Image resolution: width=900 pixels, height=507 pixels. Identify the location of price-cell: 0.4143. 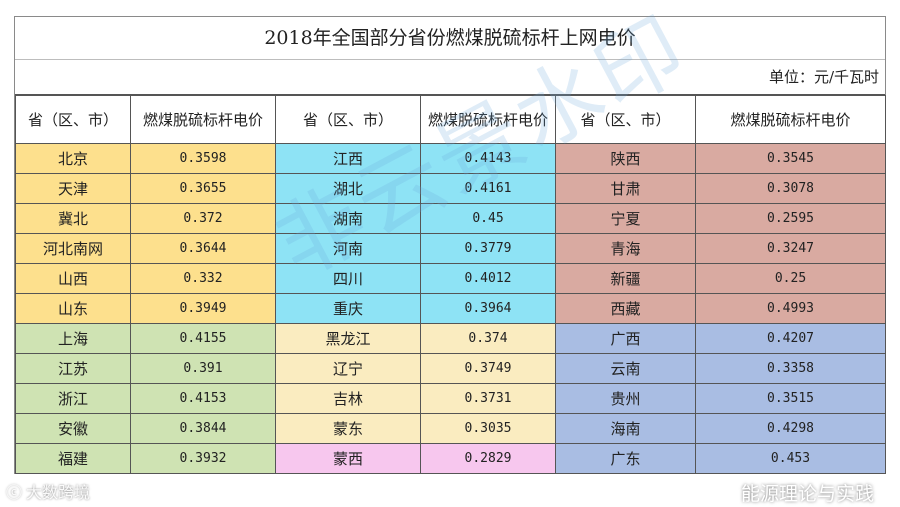
(488, 158).